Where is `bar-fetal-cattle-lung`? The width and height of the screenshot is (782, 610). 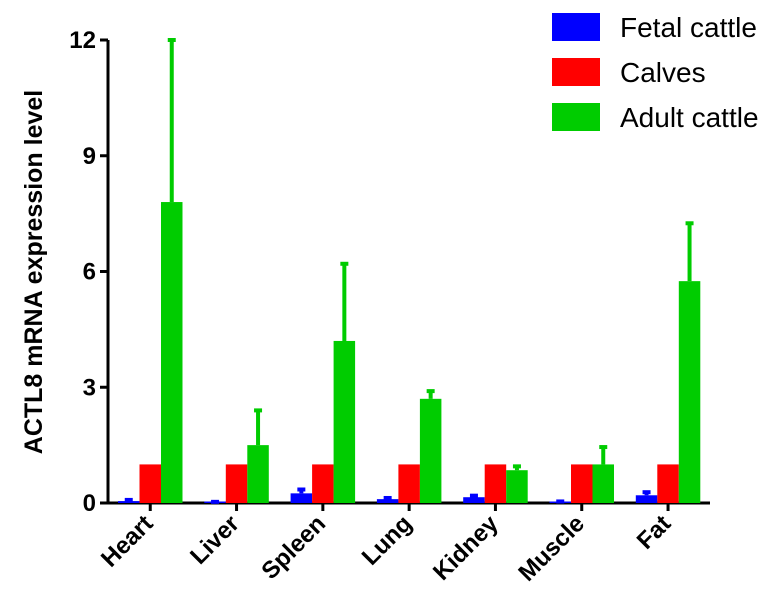 bar-fetal-cattle-lung is located at coordinates (387, 501).